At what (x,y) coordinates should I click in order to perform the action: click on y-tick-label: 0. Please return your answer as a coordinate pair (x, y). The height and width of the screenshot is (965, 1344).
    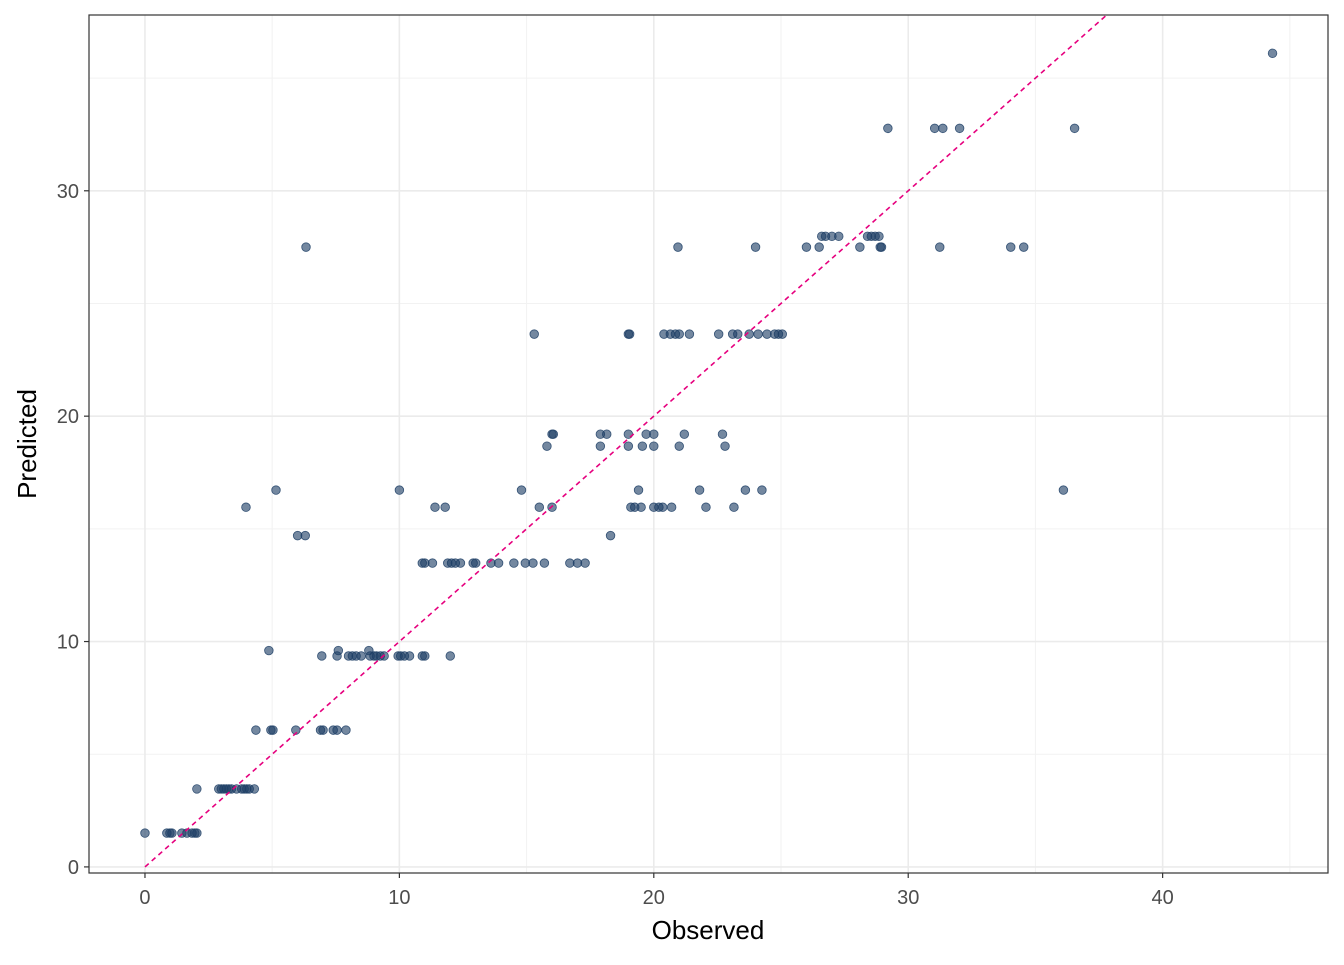
    Looking at the image, I should click on (73, 868).